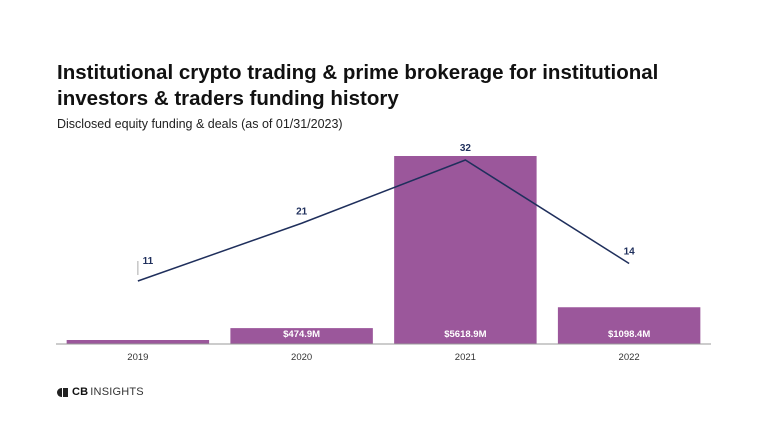 Image resolution: width=768 pixels, height=432 pixels. I want to click on bar-value-label-2022: $1098.4M, so click(629, 334).